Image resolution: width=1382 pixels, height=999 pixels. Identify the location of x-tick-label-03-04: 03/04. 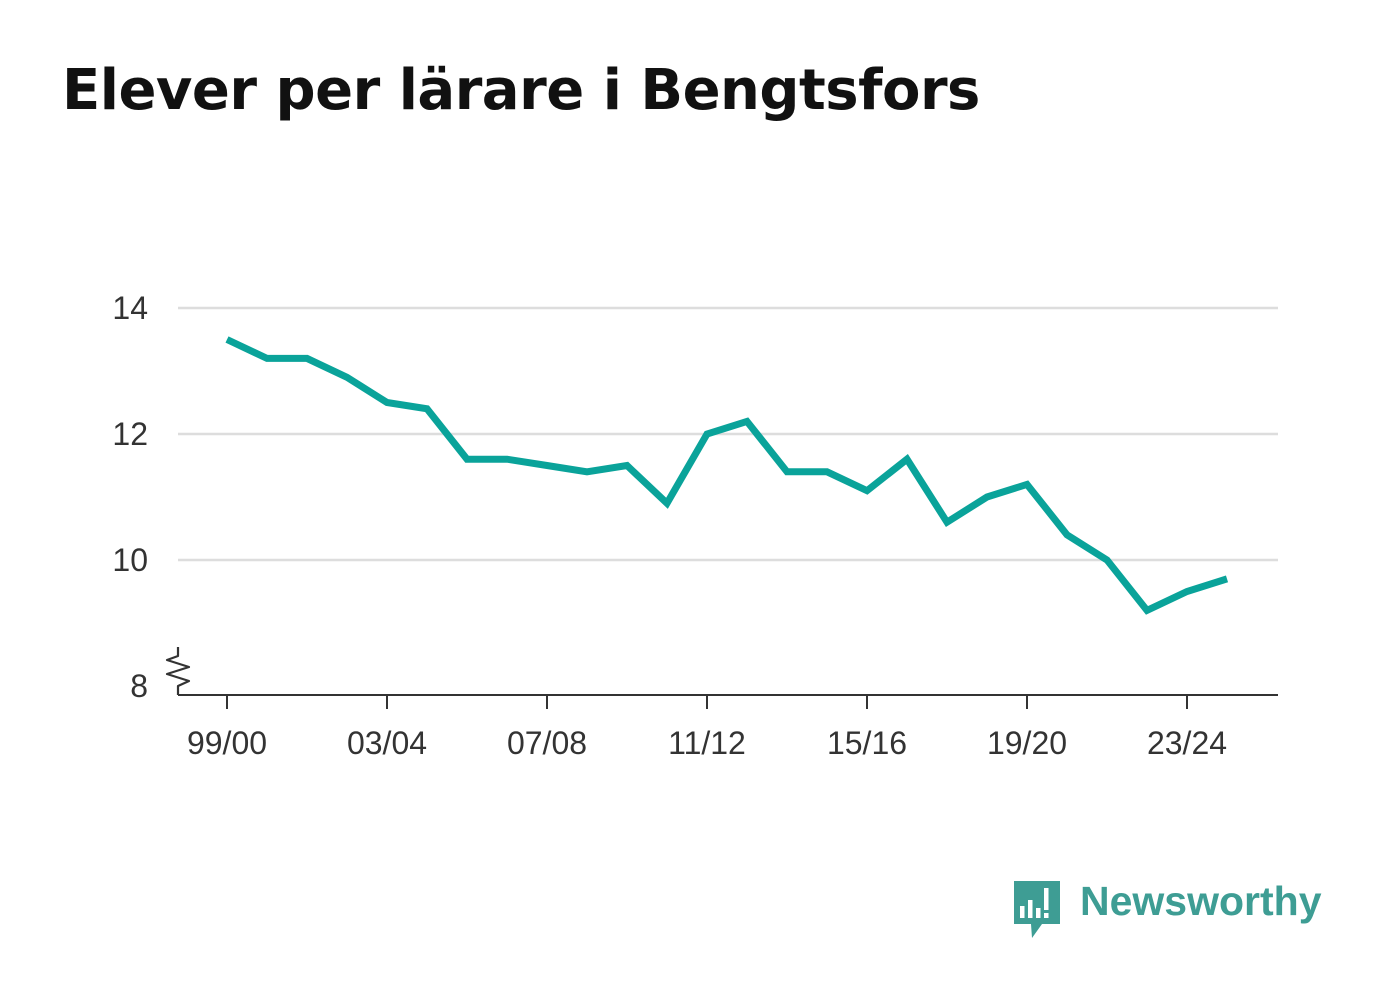
(387, 743).